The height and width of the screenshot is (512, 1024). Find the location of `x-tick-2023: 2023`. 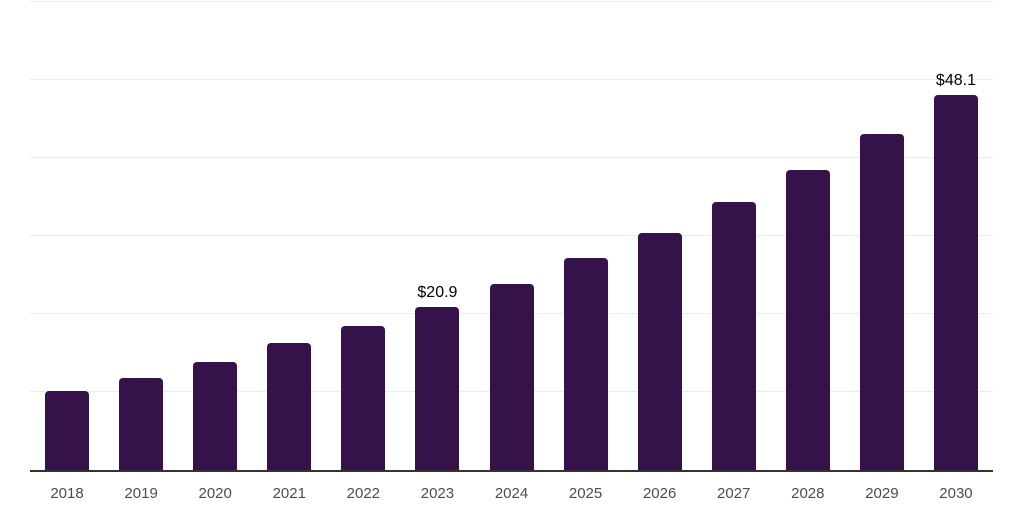

x-tick-2023: 2023 is located at coordinates (437, 493).